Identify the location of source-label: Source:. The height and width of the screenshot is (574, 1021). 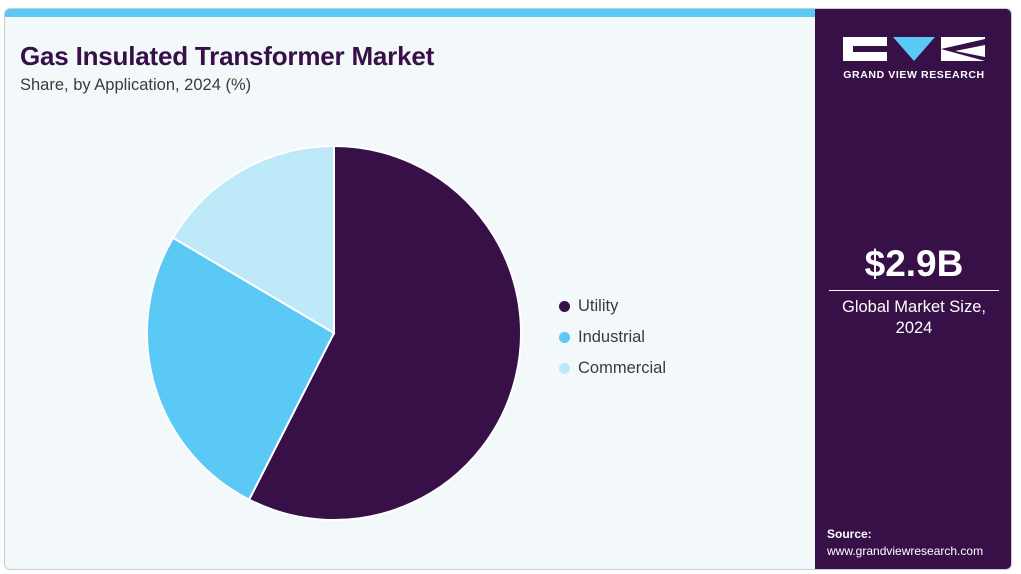
(849, 534).